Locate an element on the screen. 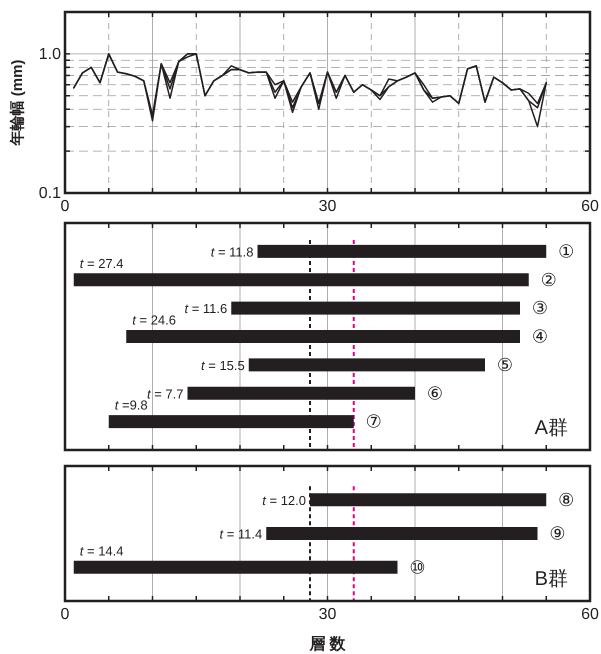 This screenshot has height=654, width=601. category-label: ⑤ is located at coordinates (505, 364).